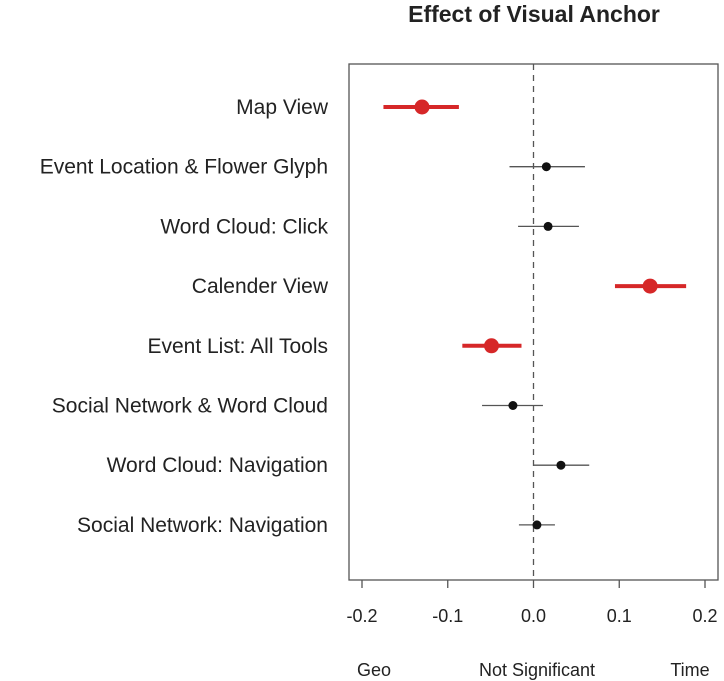 Image resolution: width=724 pixels, height=681 pixels. What do you see at coordinates (237, 346) in the screenshot?
I see `category-label: Event List: All Tools` at bounding box center [237, 346].